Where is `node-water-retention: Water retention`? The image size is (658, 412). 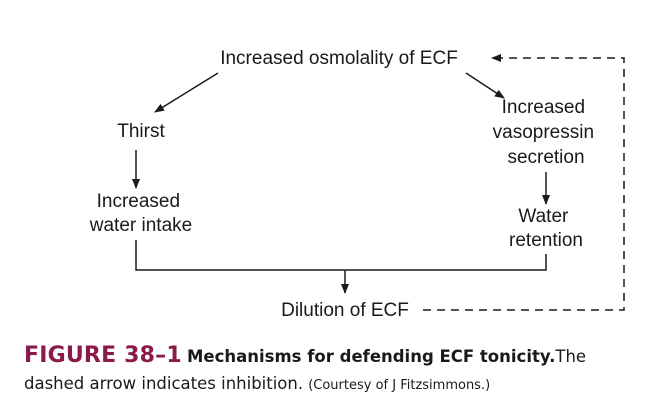 node-water-retention: Water retention is located at coordinates (546, 228).